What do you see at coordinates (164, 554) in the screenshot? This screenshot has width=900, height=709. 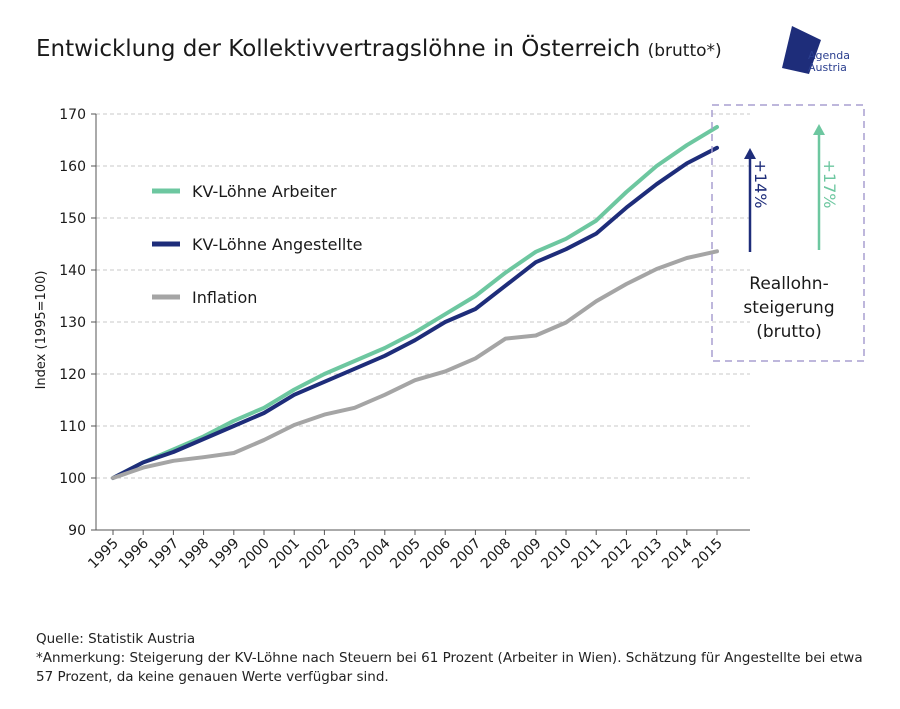 I see `x-tick-label: 1997` at bounding box center [164, 554].